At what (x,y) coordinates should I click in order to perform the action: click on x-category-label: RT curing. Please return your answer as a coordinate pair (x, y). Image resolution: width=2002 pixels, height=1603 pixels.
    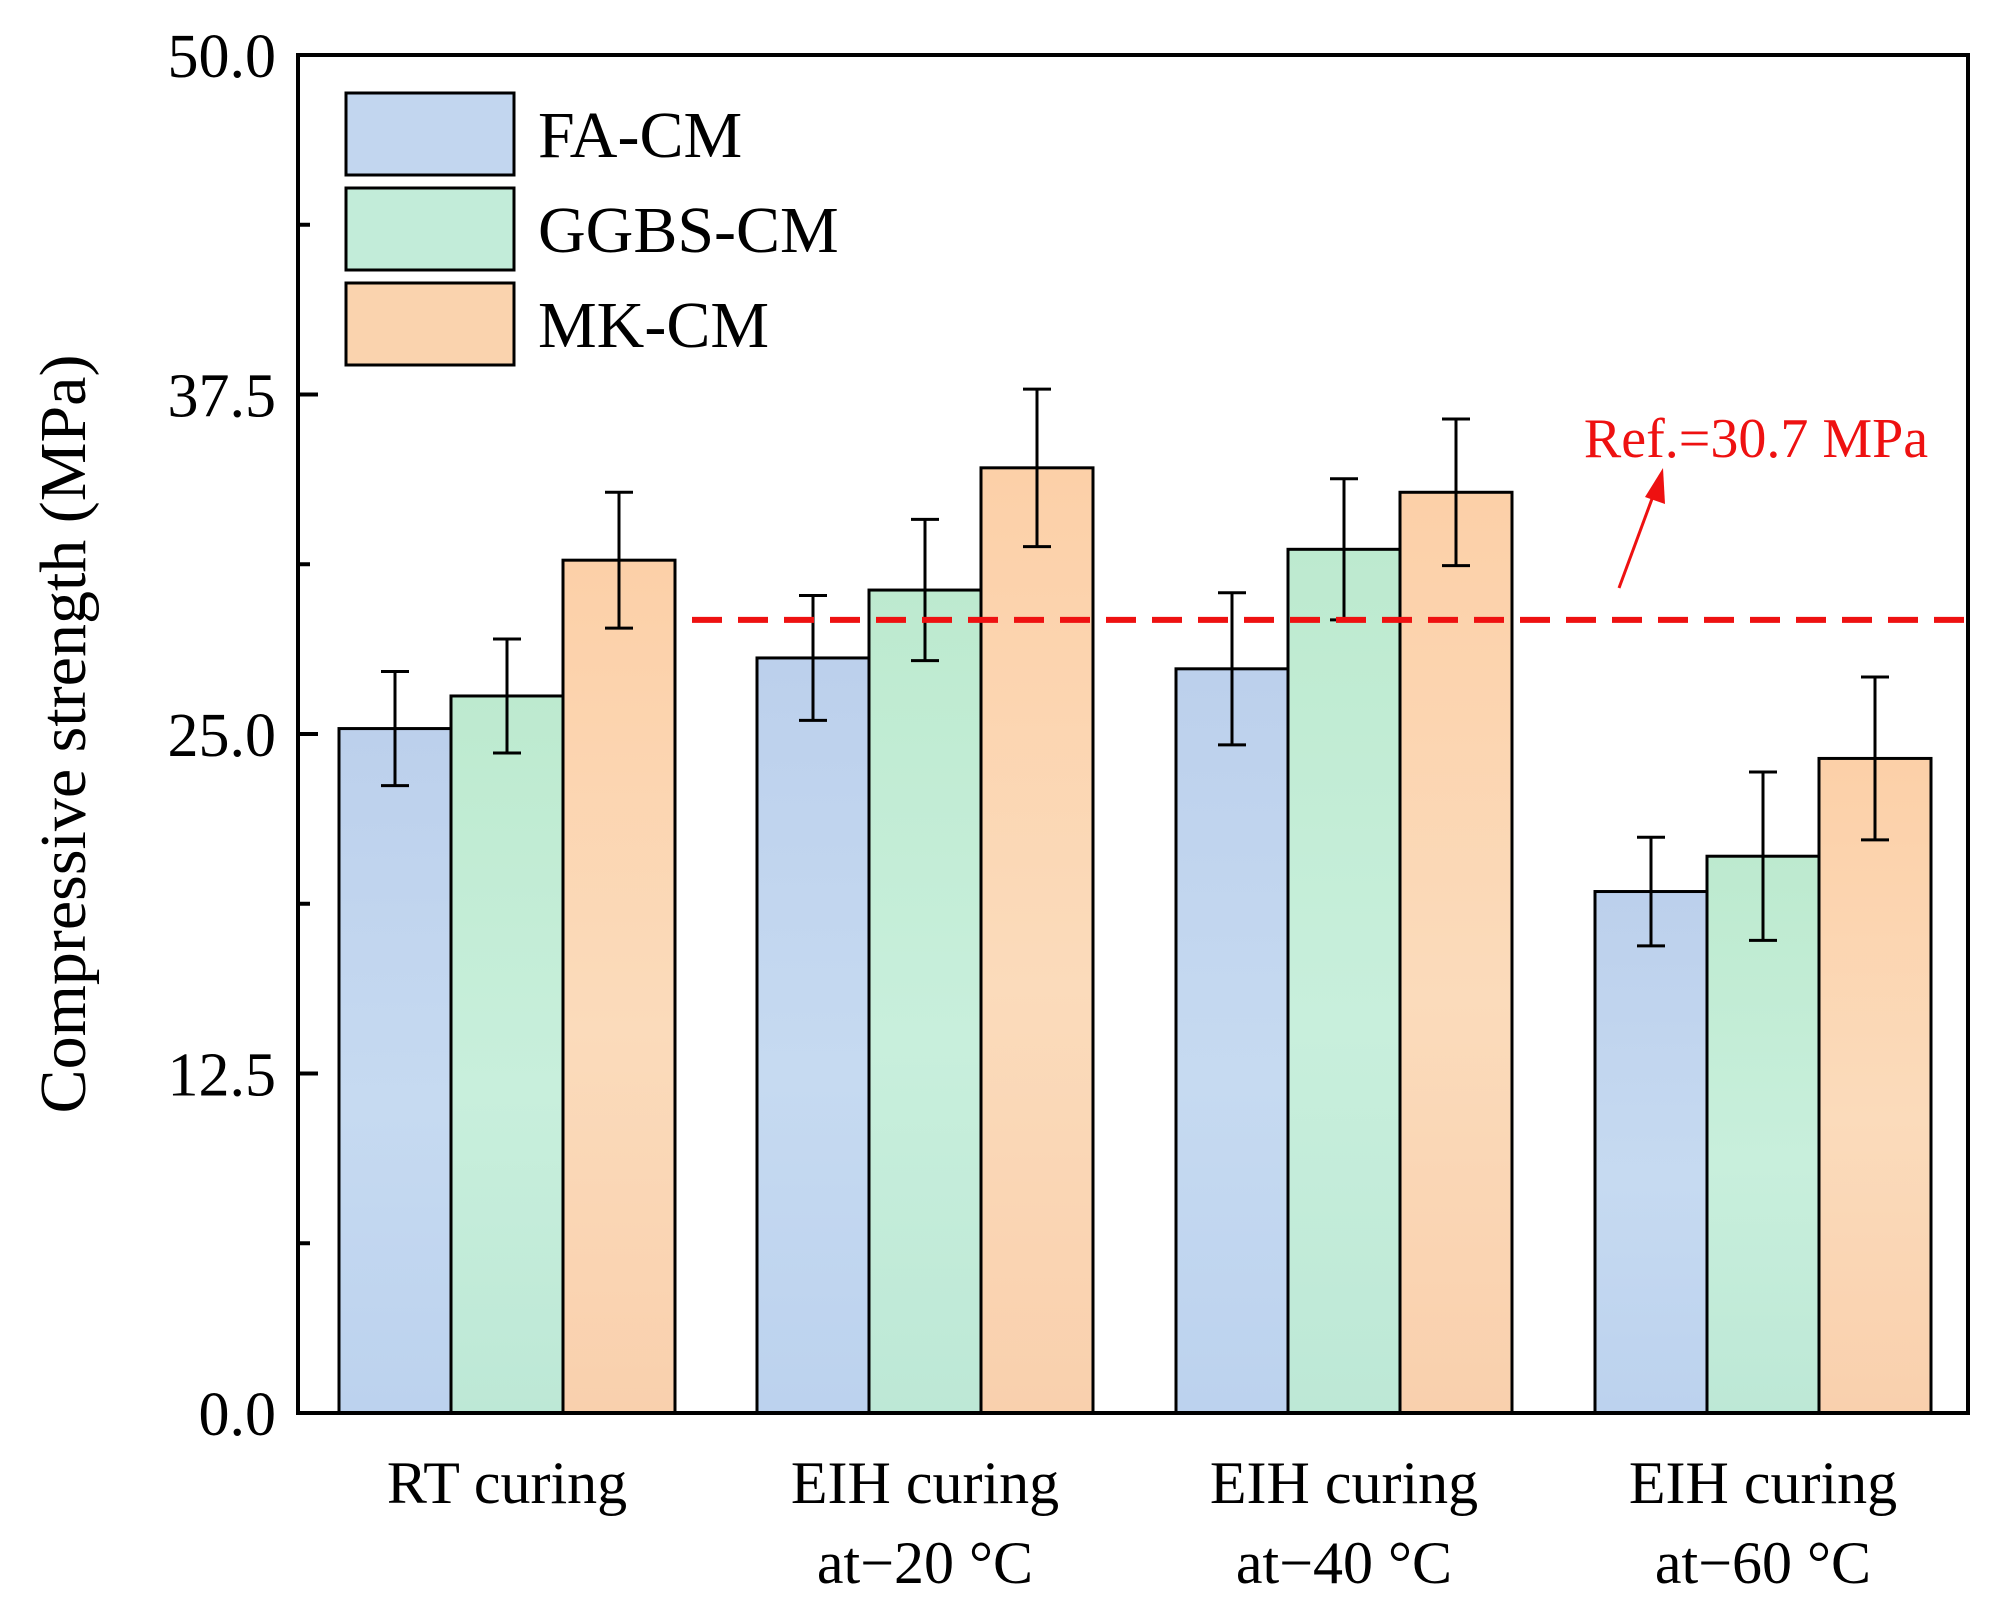
    Looking at the image, I should click on (507, 1483).